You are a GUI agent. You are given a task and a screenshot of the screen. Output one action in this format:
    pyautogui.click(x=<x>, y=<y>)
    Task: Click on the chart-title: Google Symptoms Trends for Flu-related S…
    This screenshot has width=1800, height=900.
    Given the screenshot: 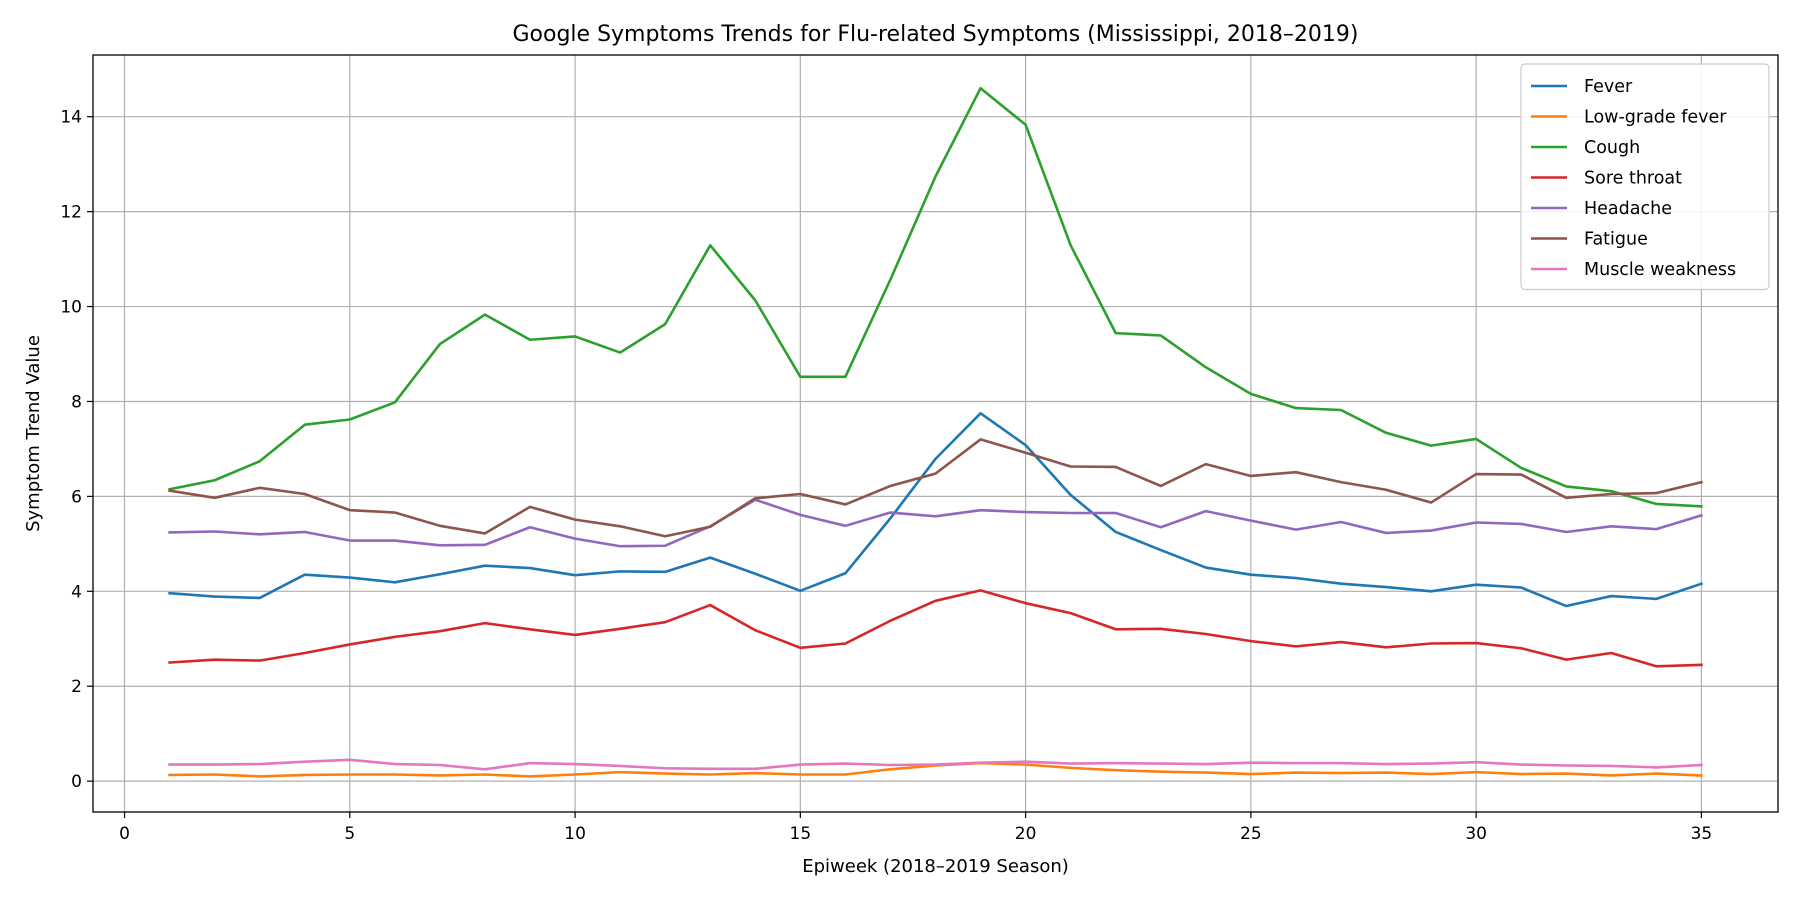 What is the action you would take?
    pyautogui.click(x=936, y=34)
    